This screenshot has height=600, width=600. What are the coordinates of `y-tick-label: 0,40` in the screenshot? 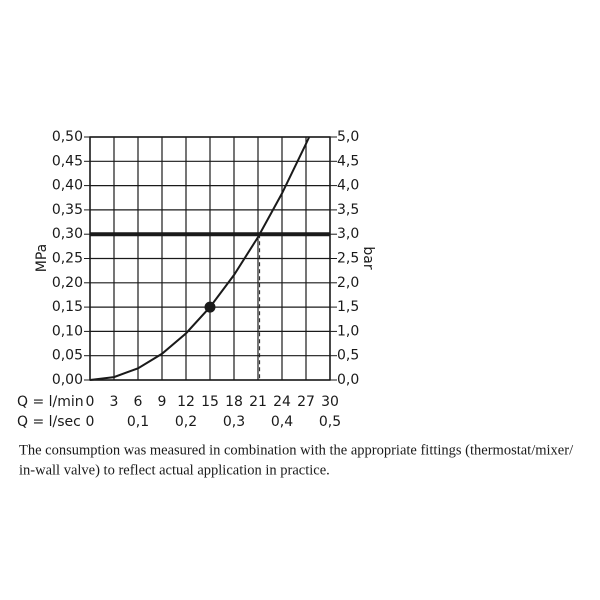 It's located at (67, 186).